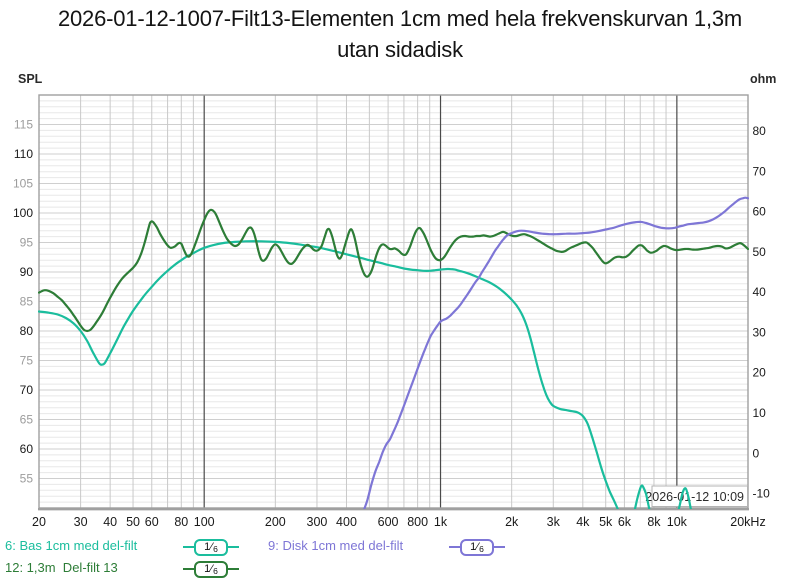 This screenshot has height=579, width=800. What do you see at coordinates (39, 522) in the screenshot?
I see `x-axis-tick-label: 20` at bounding box center [39, 522].